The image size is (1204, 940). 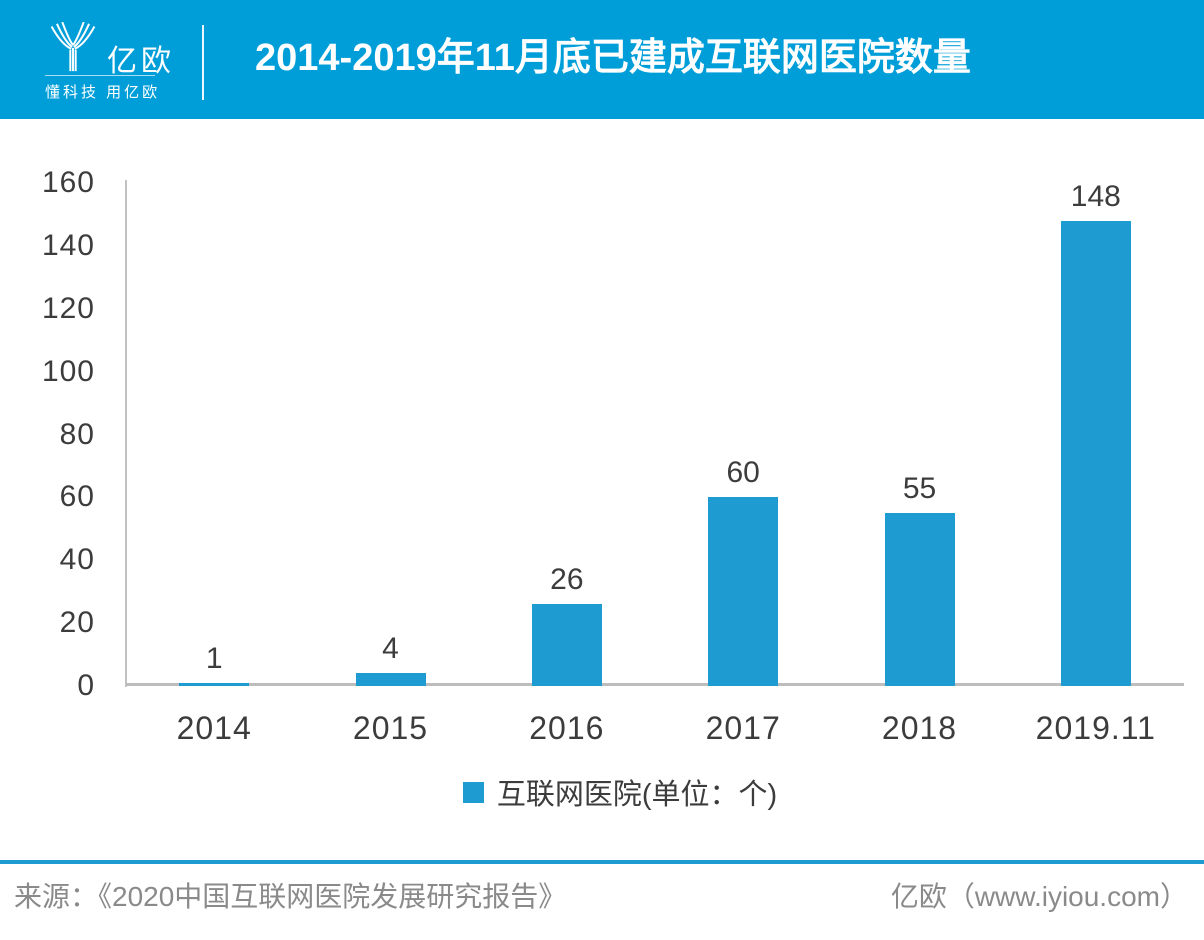 I want to click on y-tick-label: 120, so click(x=68, y=308).